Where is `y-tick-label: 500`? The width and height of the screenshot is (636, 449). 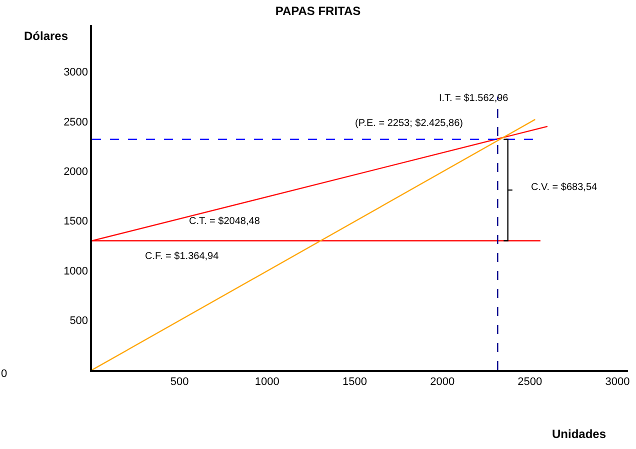
y-tick-label: 500 is located at coordinates (79, 321).